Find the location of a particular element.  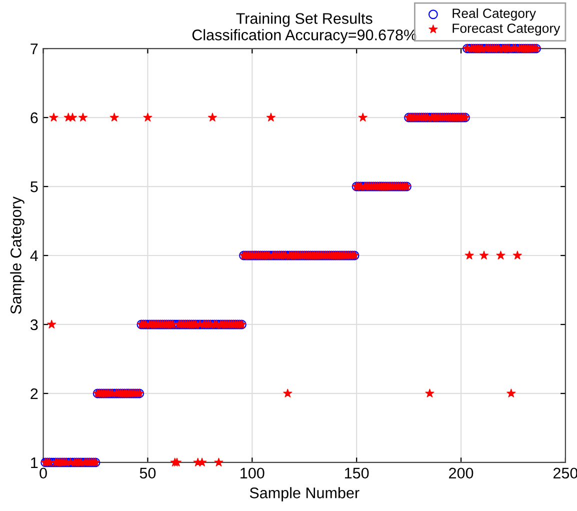

y-tick-label: 1 is located at coordinates (34, 462).